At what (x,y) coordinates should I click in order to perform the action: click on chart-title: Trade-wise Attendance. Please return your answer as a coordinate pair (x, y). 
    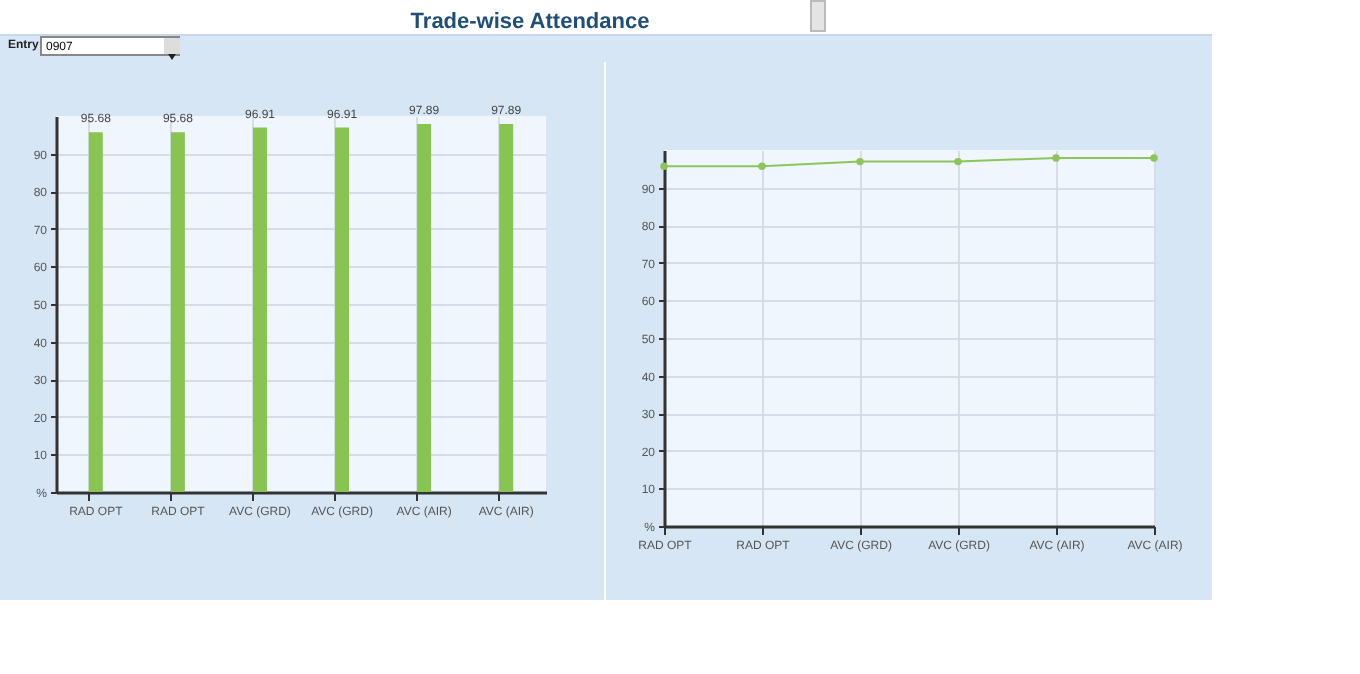
    Looking at the image, I should click on (530, 22).